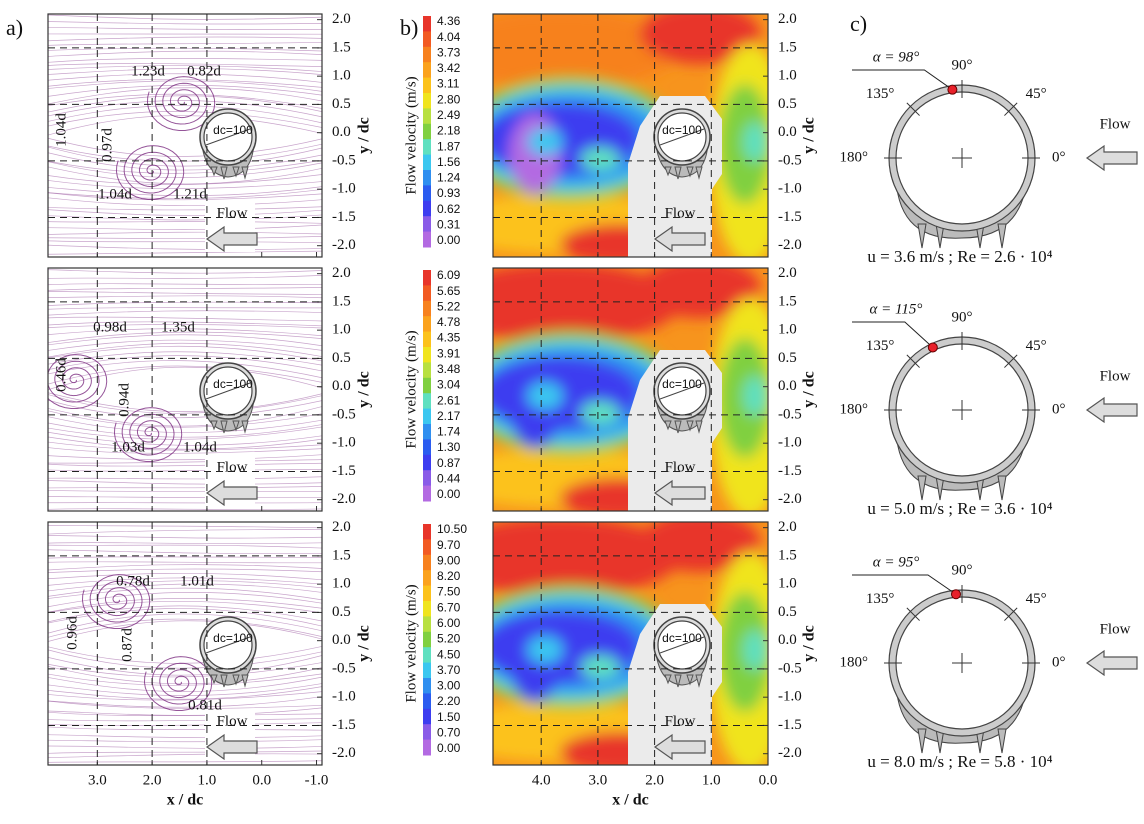 The height and width of the screenshot is (824, 1144). Describe the element at coordinates (962, 317) in the screenshot. I see `angle-label: 90°` at that location.